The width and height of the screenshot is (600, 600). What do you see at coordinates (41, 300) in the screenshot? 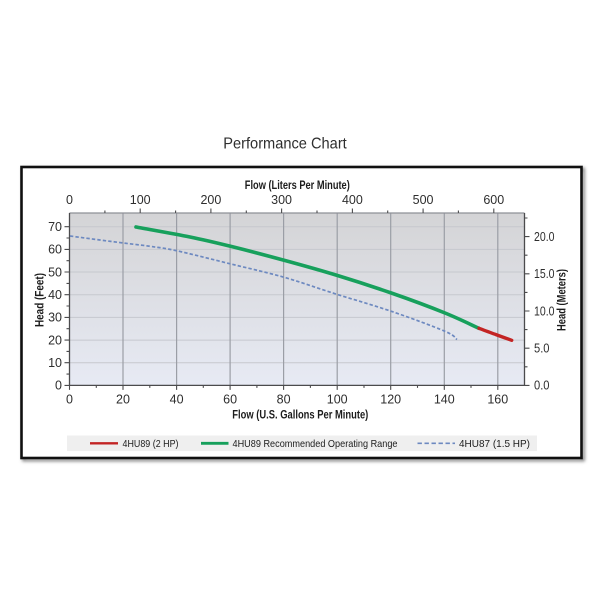
I see `svg-text: Head (Feet)` at bounding box center [41, 300].